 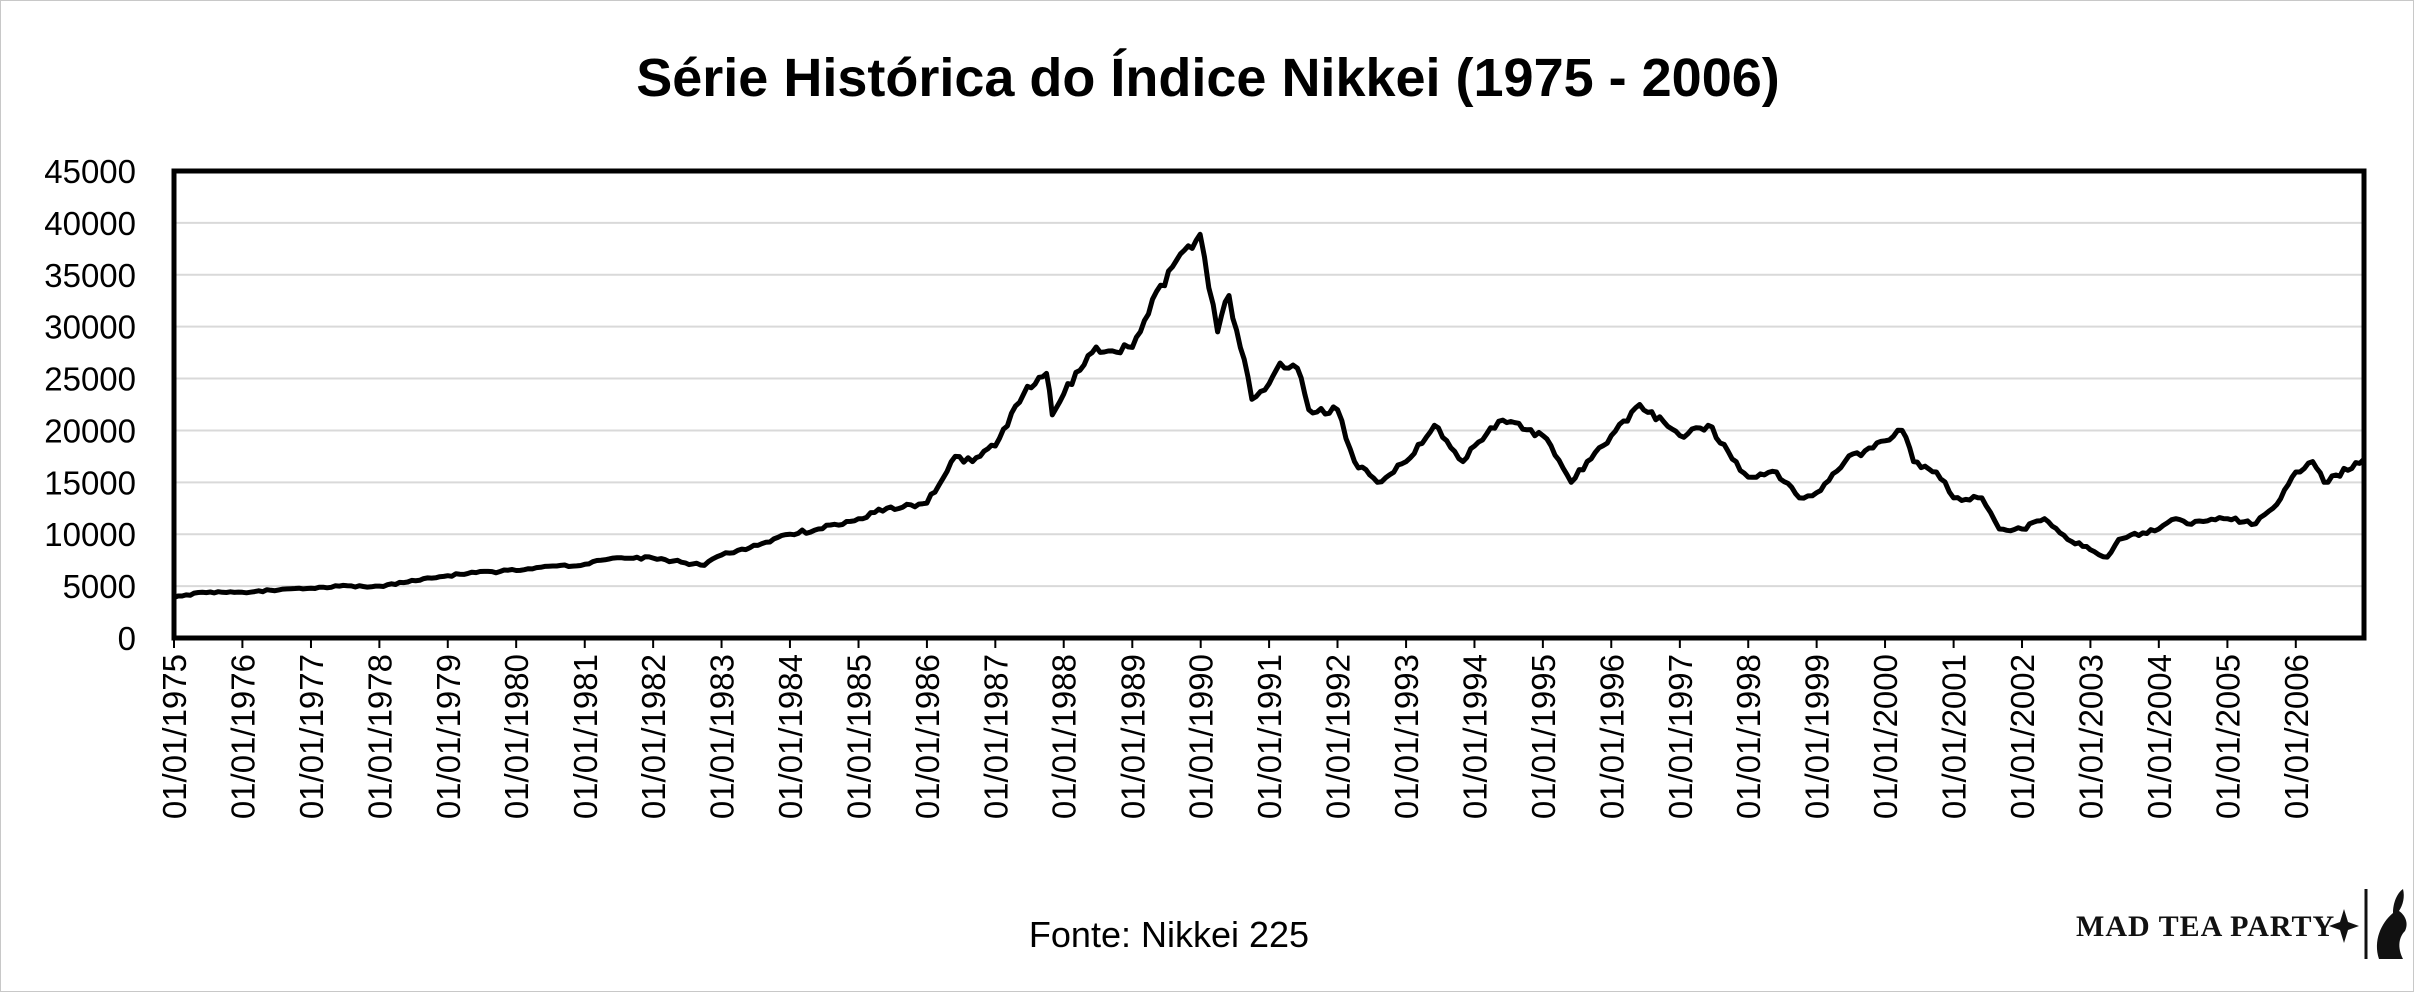 I want to click on x-tick-label: 01/01/1982, so click(x=653, y=736).